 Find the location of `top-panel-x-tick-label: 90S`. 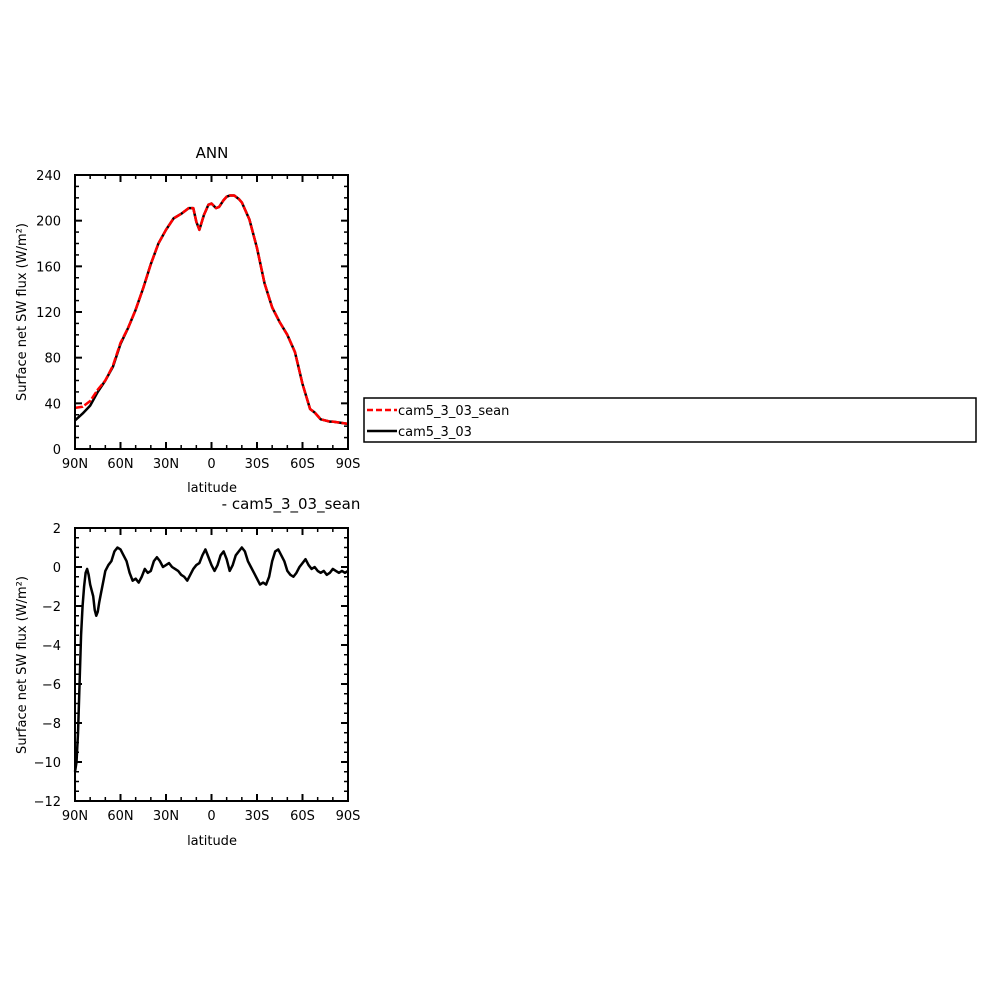

top-panel-x-tick-label: 90S is located at coordinates (348, 464).